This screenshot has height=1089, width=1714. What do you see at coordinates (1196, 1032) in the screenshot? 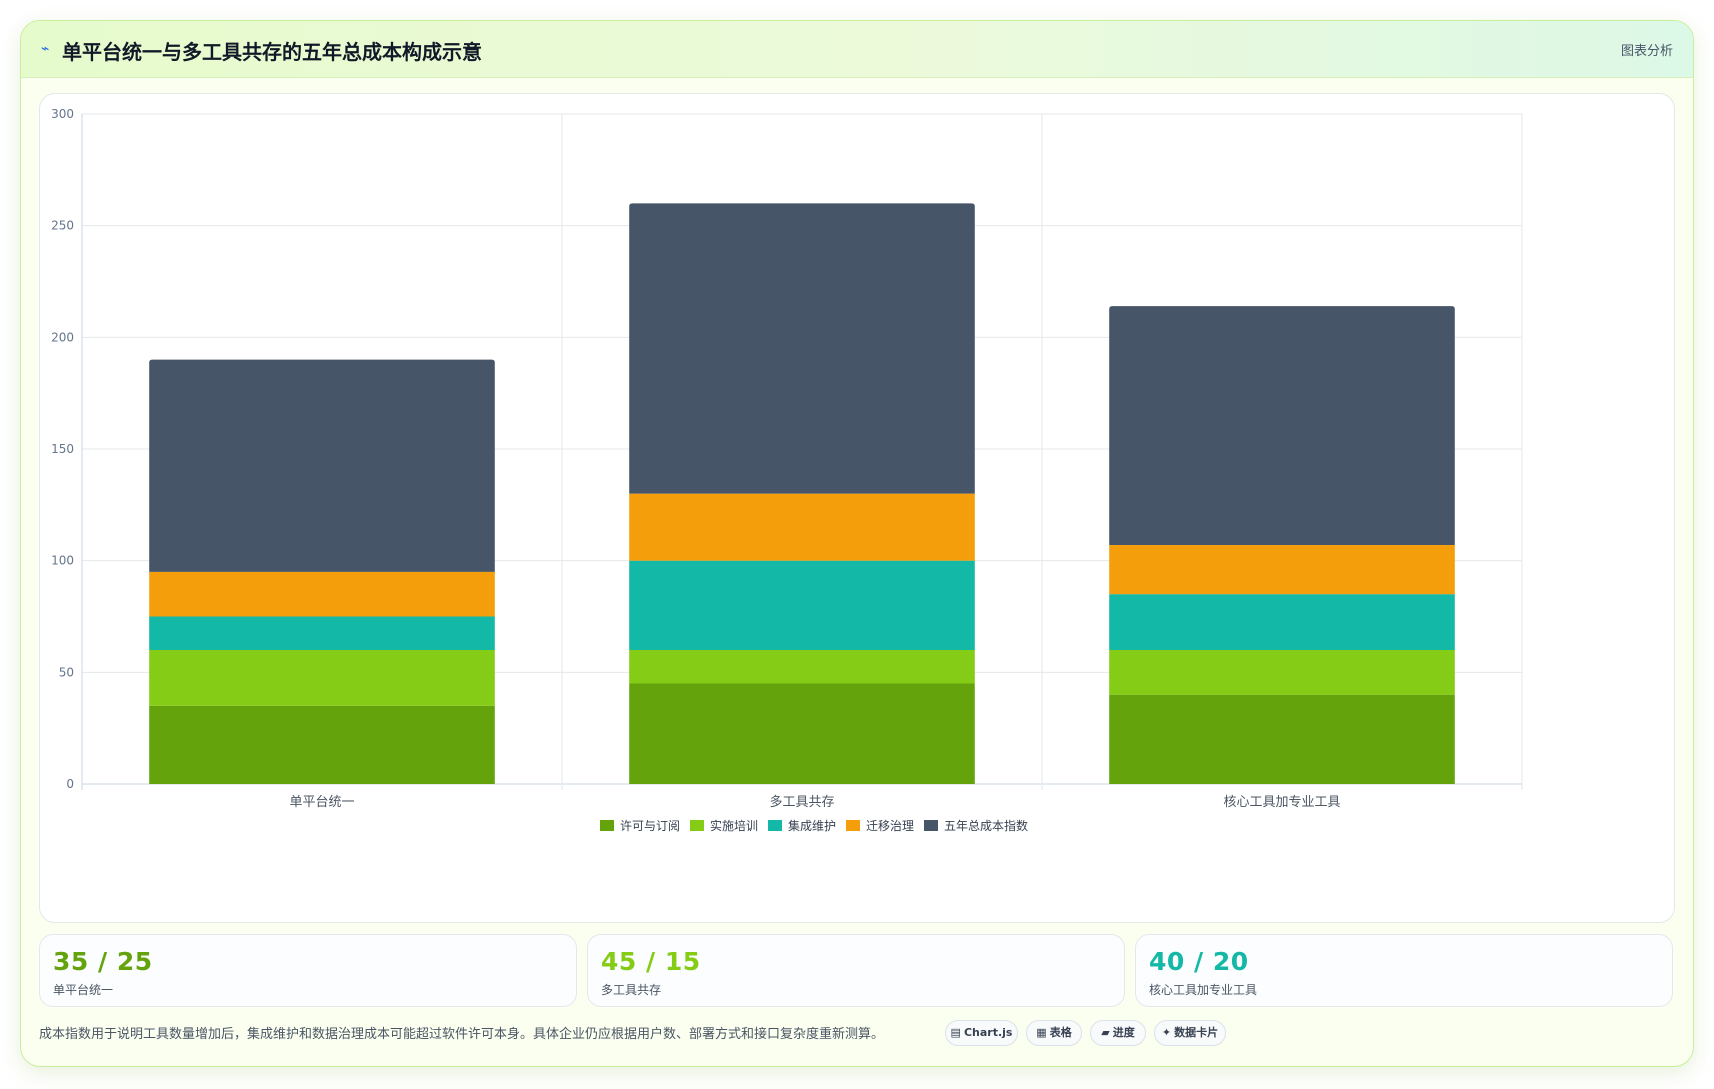
I see `chip-label: 数据卡片` at bounding box center [1196, 1032].